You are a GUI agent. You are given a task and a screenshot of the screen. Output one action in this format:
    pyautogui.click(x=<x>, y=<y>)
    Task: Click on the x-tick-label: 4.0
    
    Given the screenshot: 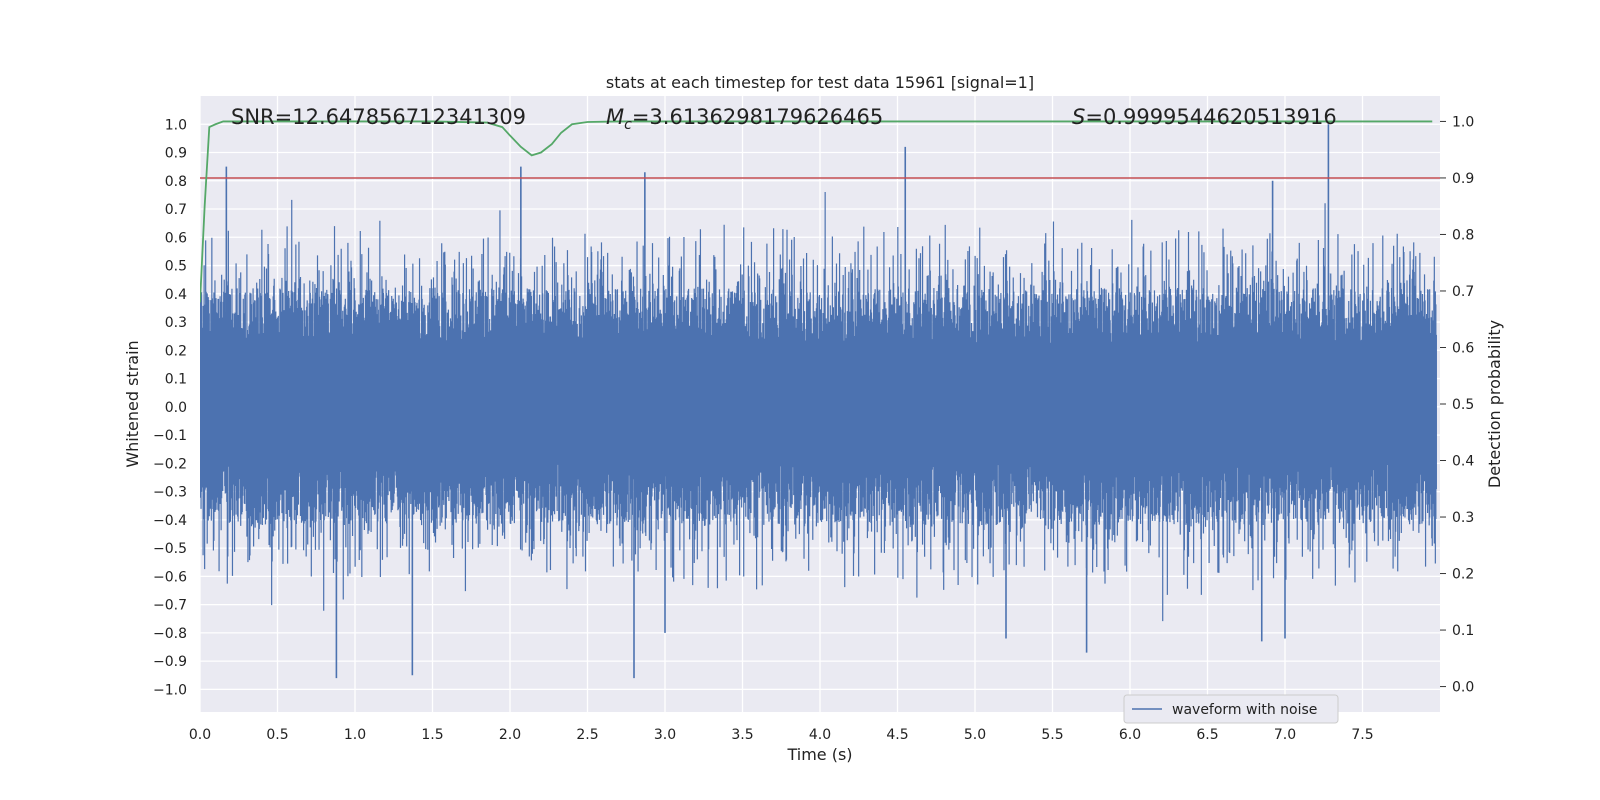 What is the action you would take?
    pyautogui.click(x=820, y=735)
    